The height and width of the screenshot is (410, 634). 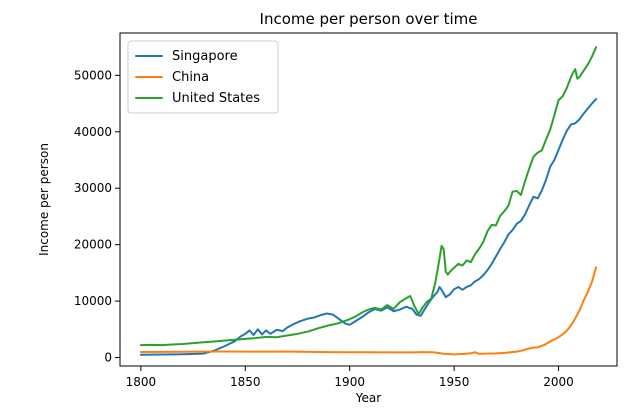 What do you see at coordinates (205, 56) in the screenshot?
I see `legend-label-singapore: Singapore` at bounding box center [205, 56].